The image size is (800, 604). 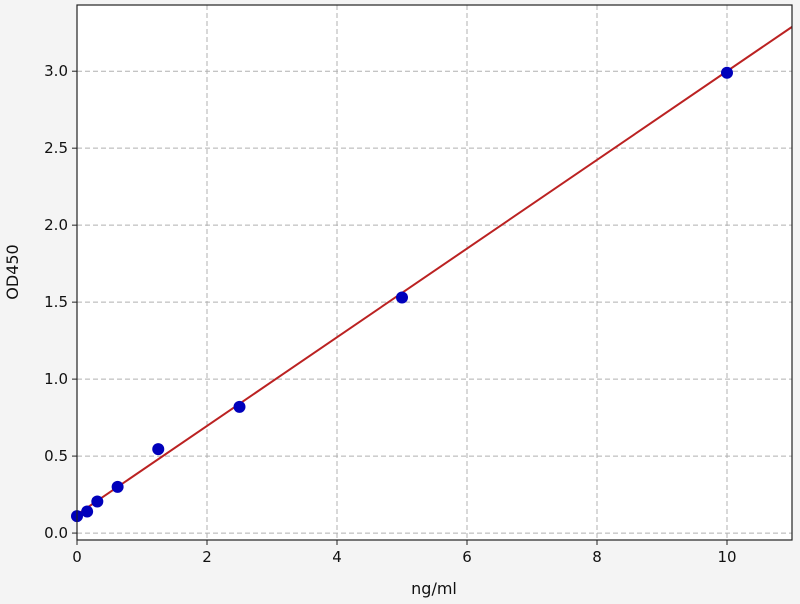 What do you see at coordinates (207, 557) in the screenshot?
I see `x-tick-label: 2` at bounding box center [207, 557].